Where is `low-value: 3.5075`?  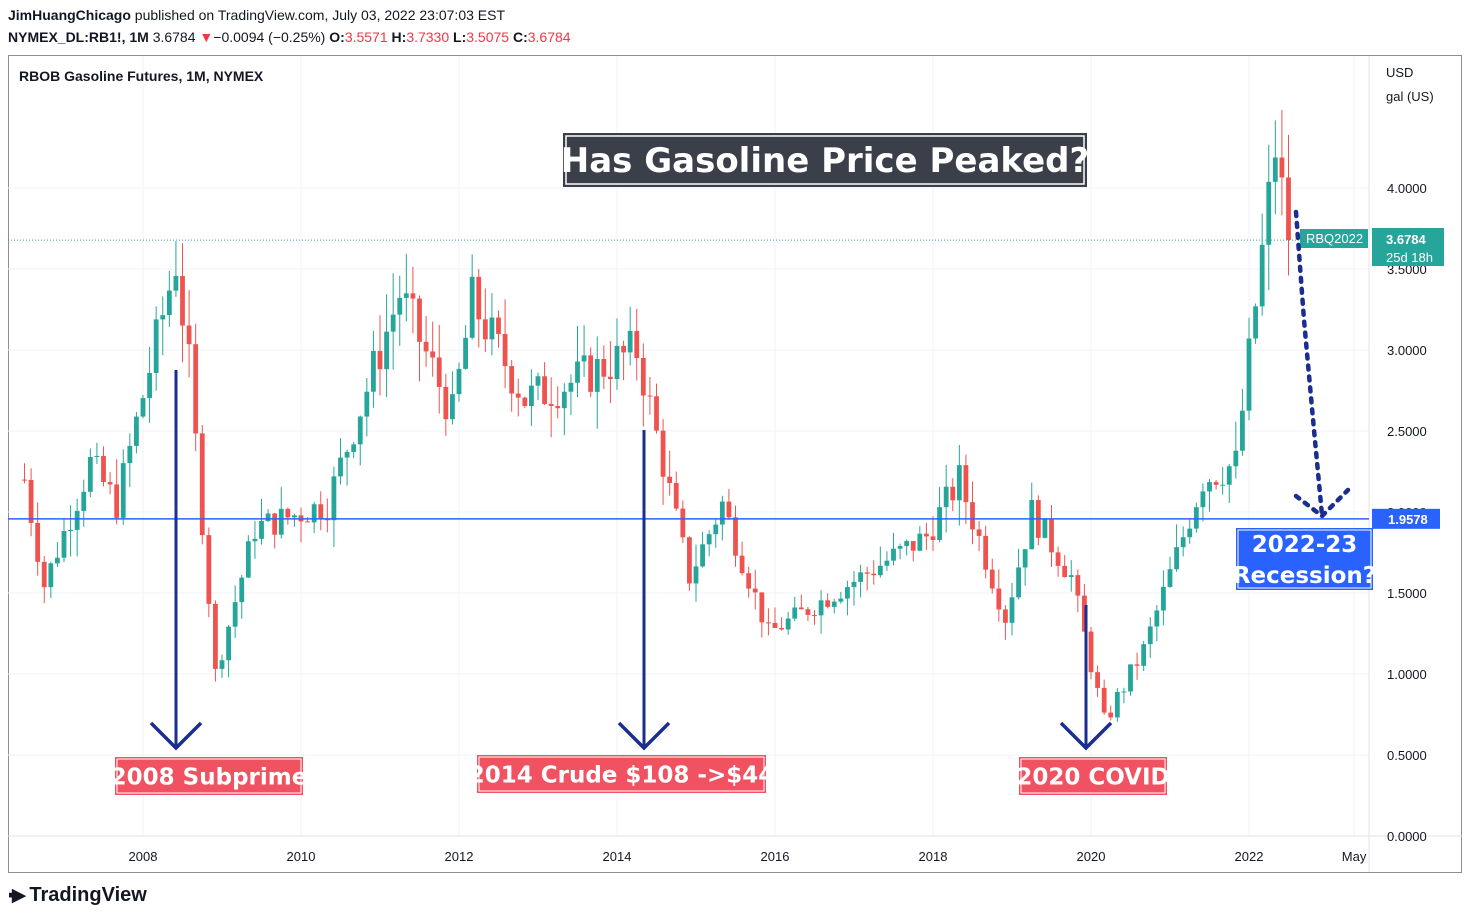
low-value: 3.5075 is located at coordinates (488, 37).